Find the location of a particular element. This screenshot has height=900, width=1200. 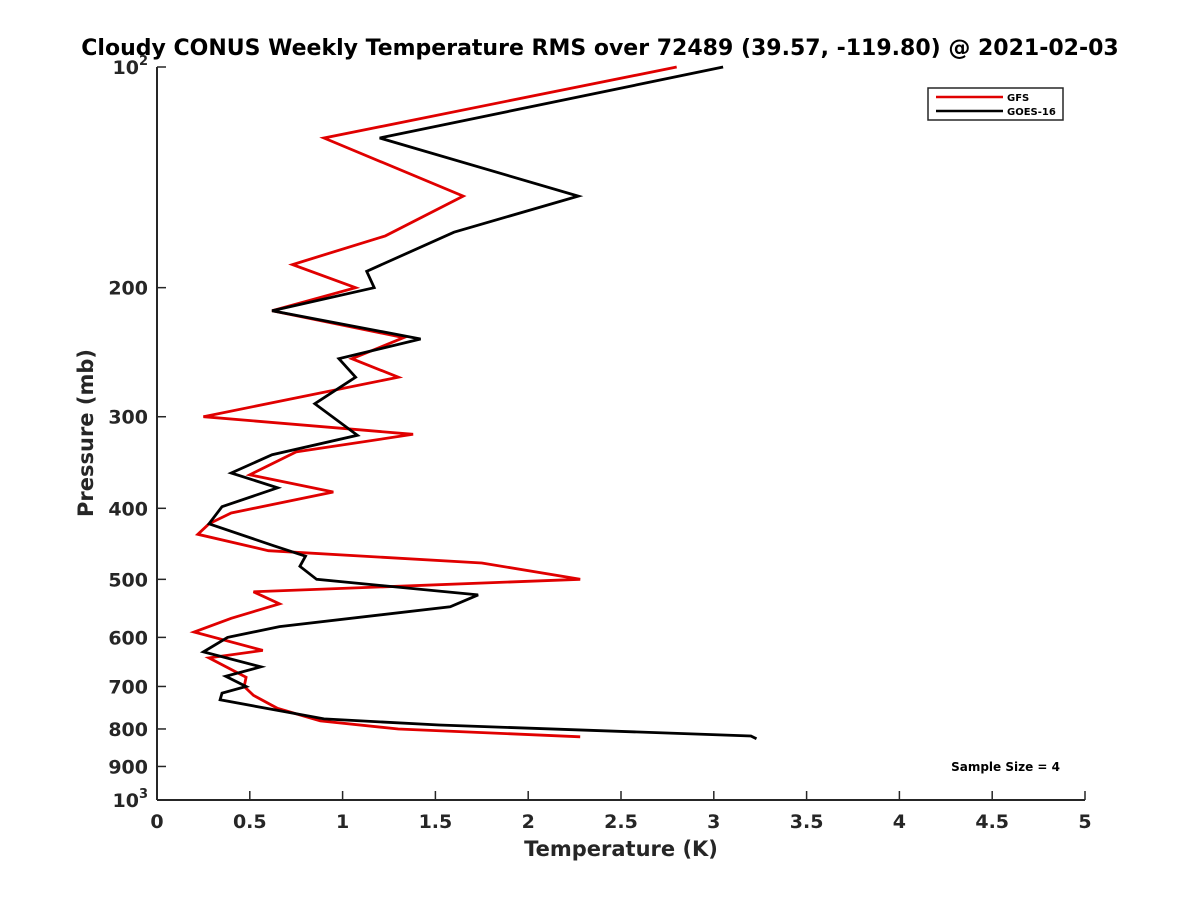

y-tick-label: 10² is located at coordinates (131, 66).